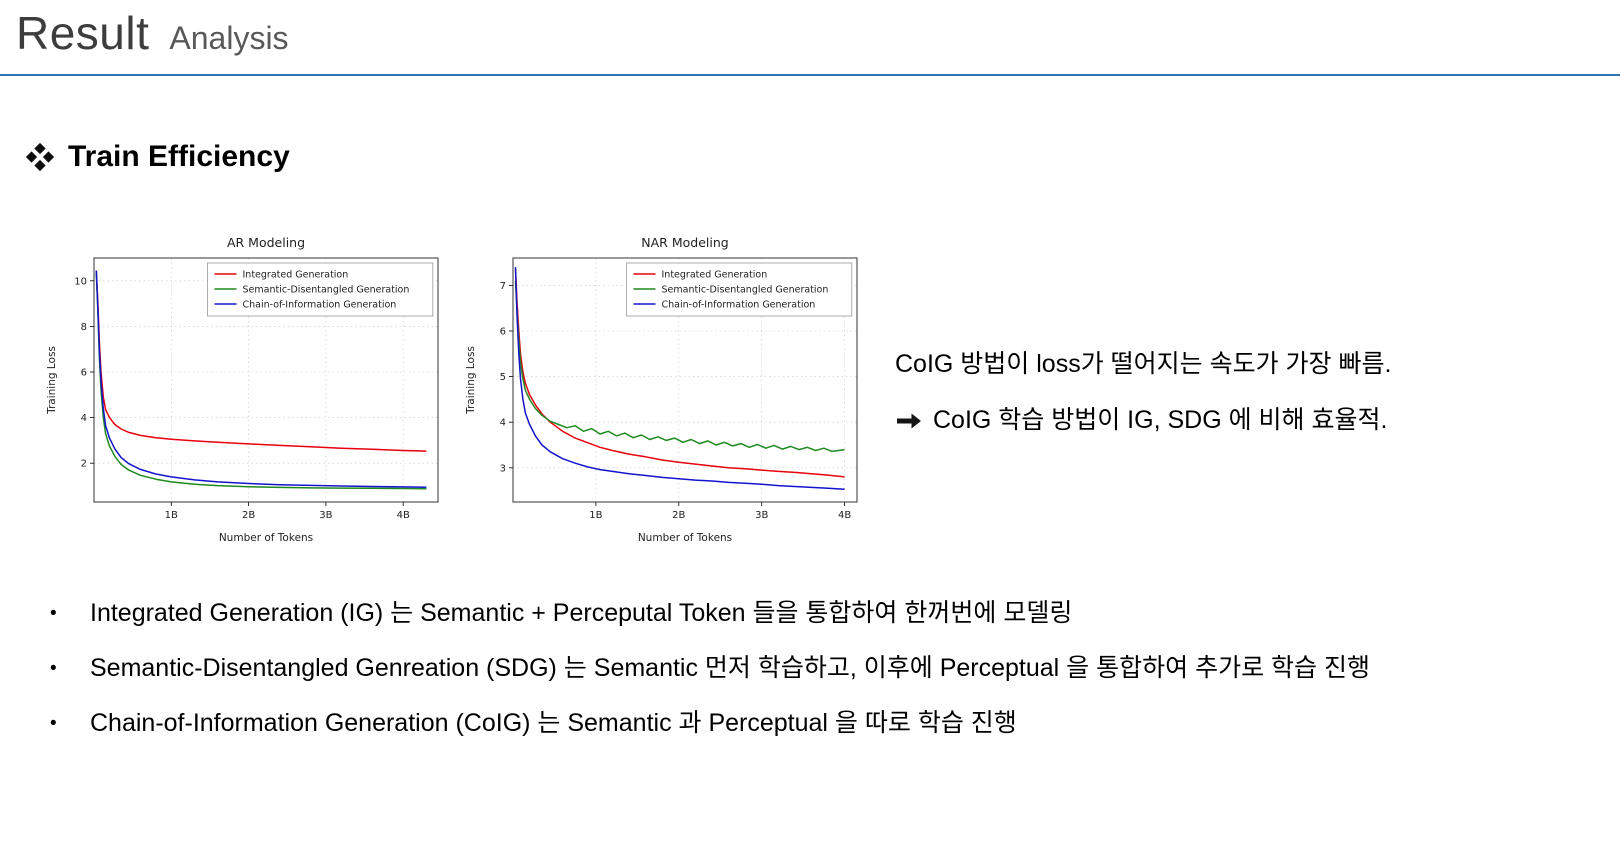 This screenshot has height=853, width=1620. What do you see at coordinates (810, 75) in the screenshot?
I see `title-underline` at bounding box center [810, 75].